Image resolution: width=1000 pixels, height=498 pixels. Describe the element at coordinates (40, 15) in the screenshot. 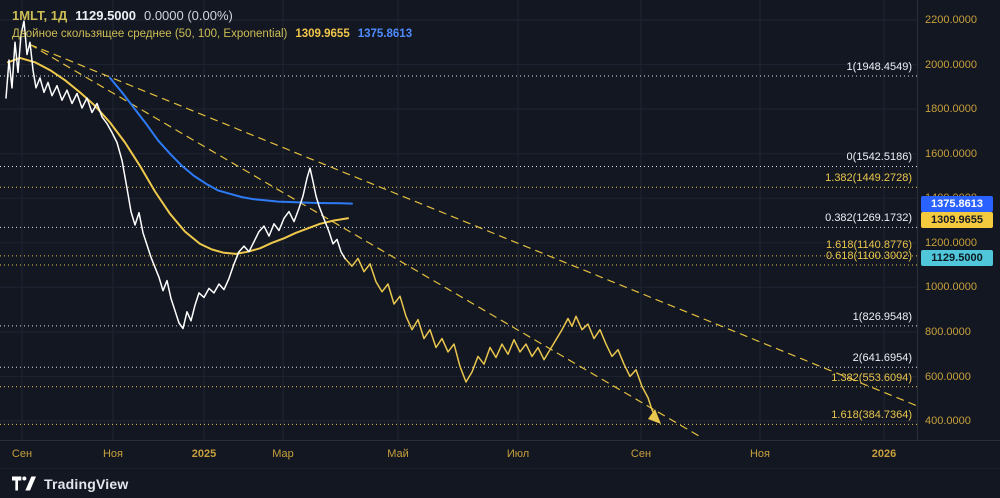

I see `symbol-title: 1MLT, 1Д` at that location.